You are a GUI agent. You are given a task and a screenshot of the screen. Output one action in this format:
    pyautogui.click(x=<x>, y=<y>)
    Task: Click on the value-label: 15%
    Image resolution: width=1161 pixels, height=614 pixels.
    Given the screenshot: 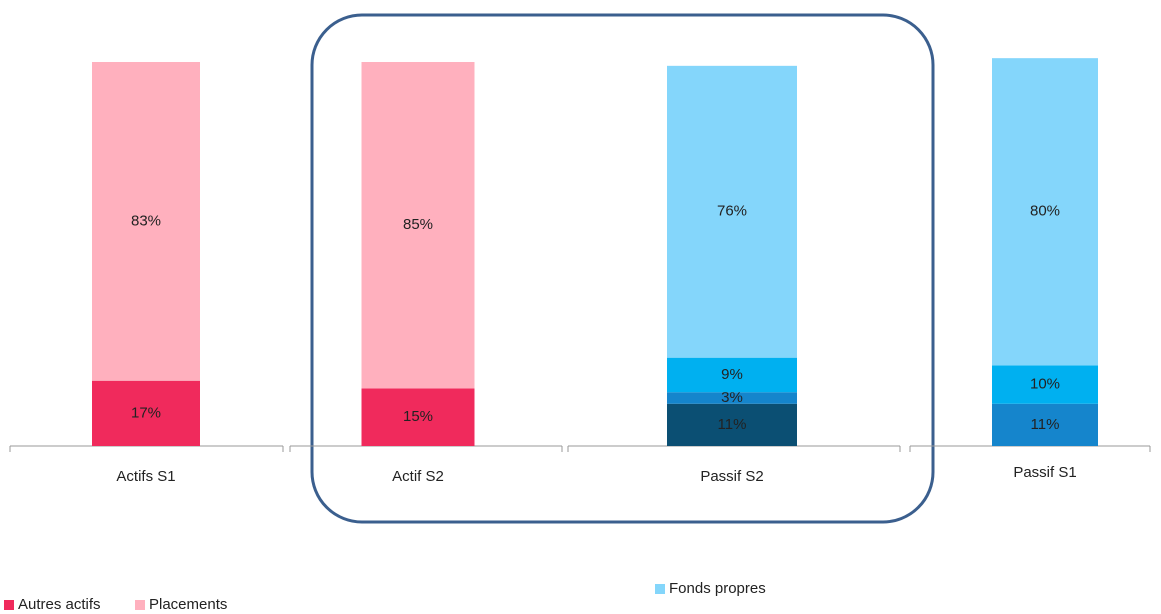 What is the action you would take?
    pyautogui.click(x=418, y=416)
    